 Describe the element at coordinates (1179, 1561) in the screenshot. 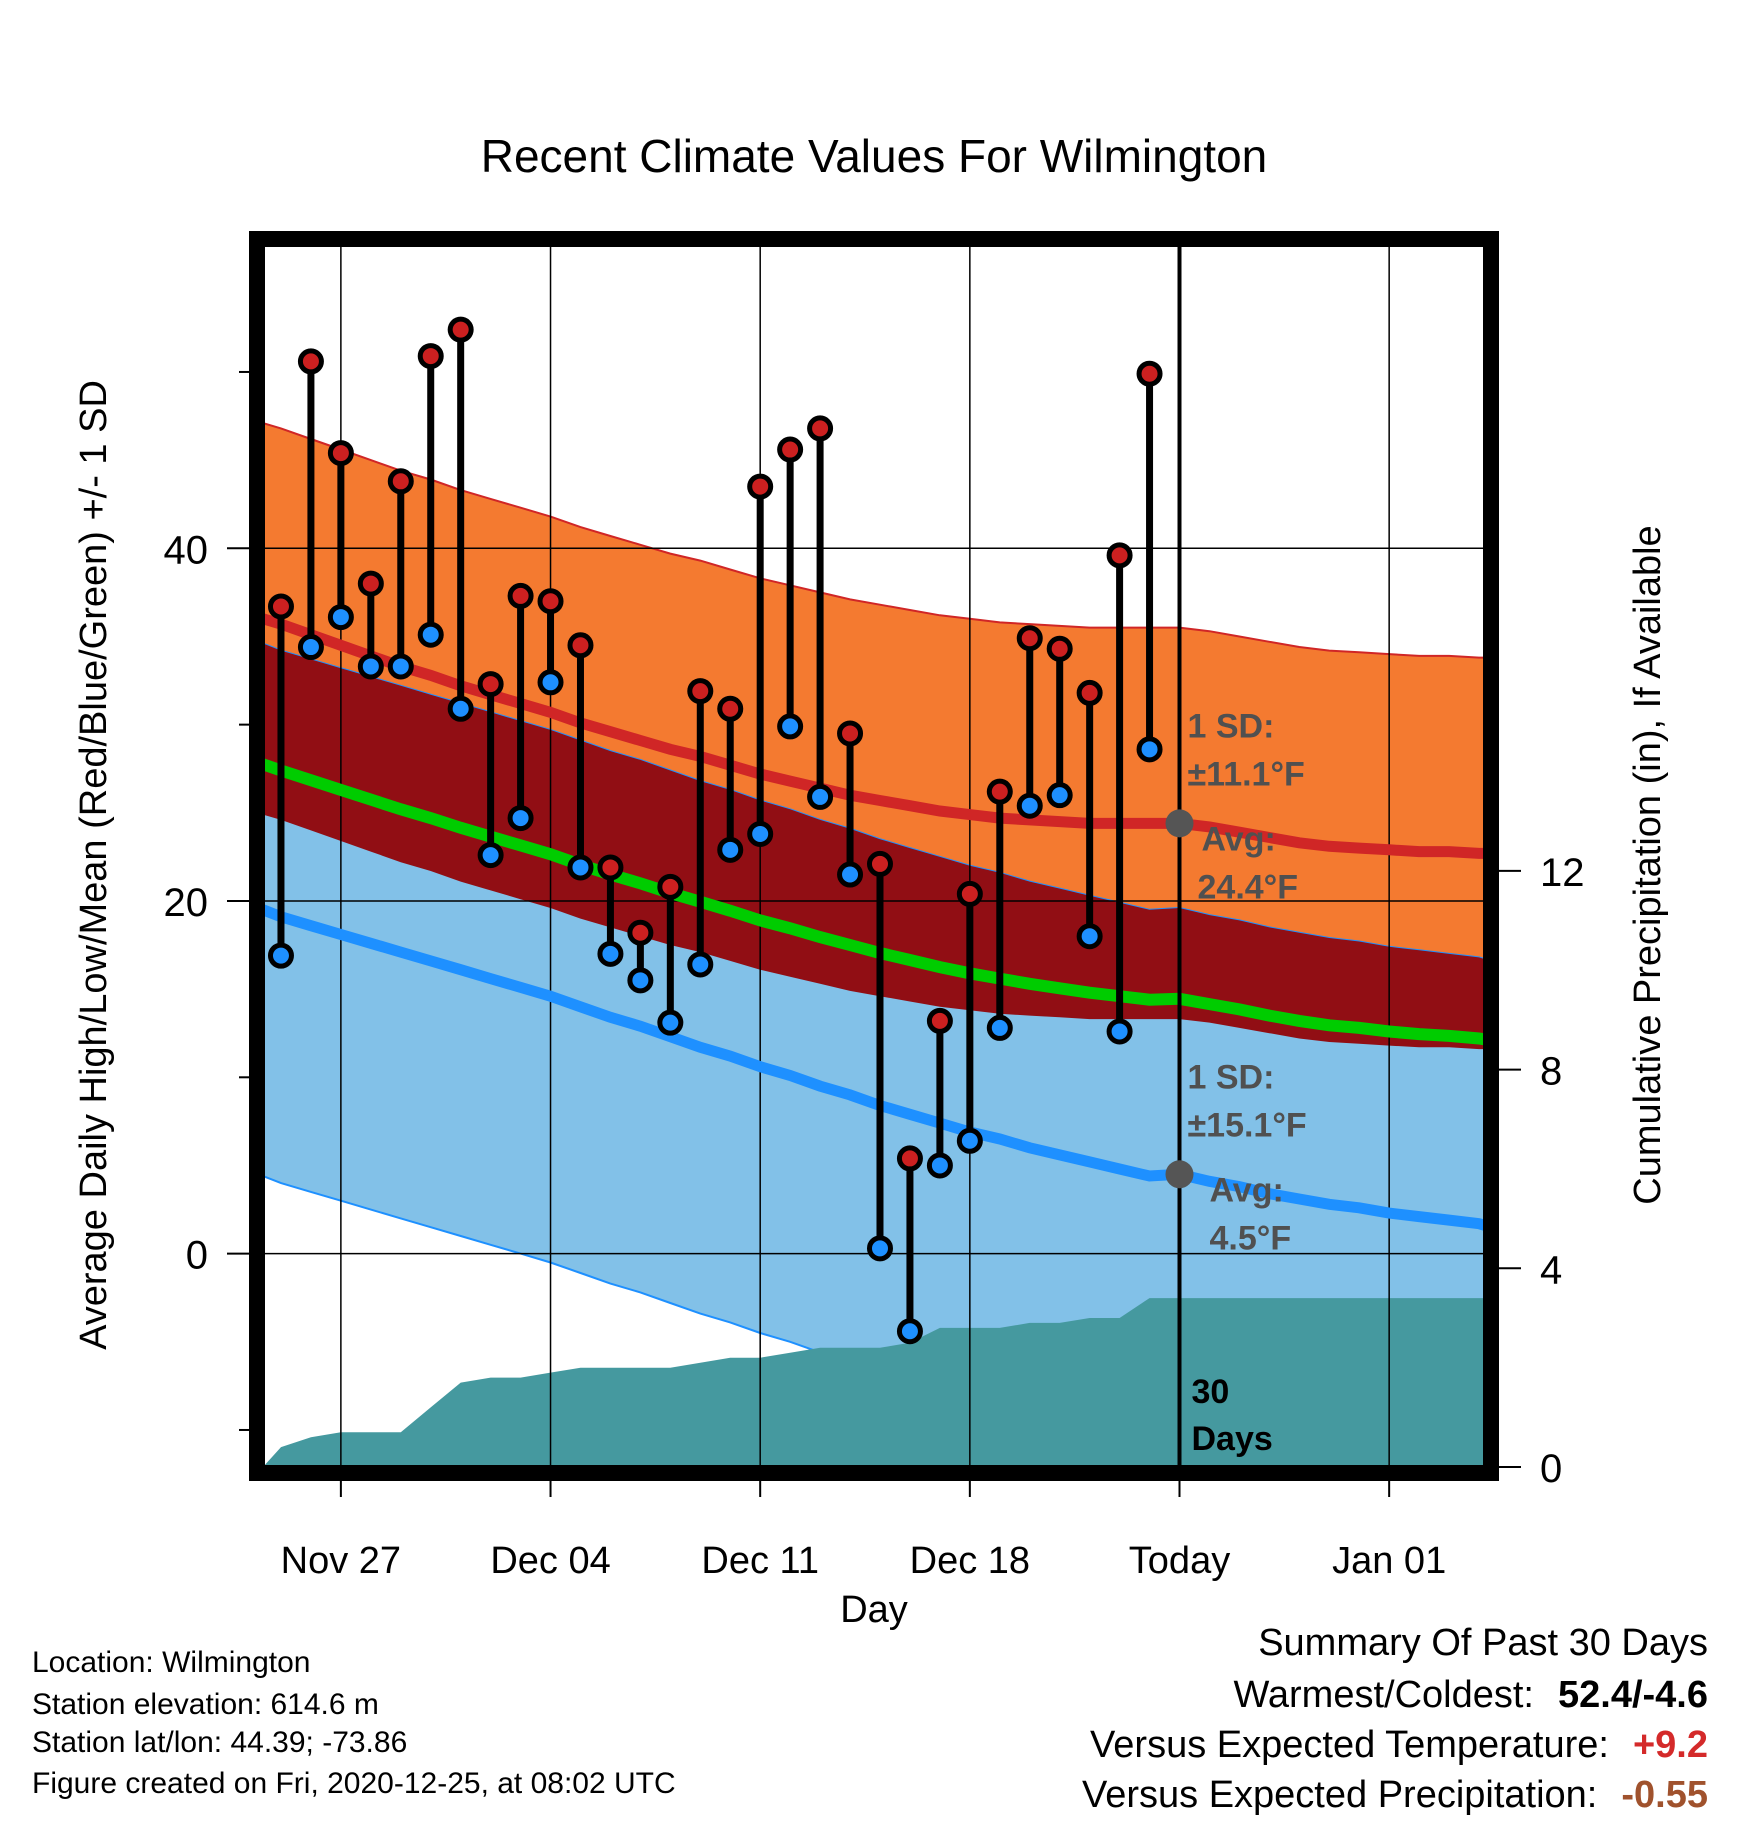

I see `x-tick-label: Today` at that location.